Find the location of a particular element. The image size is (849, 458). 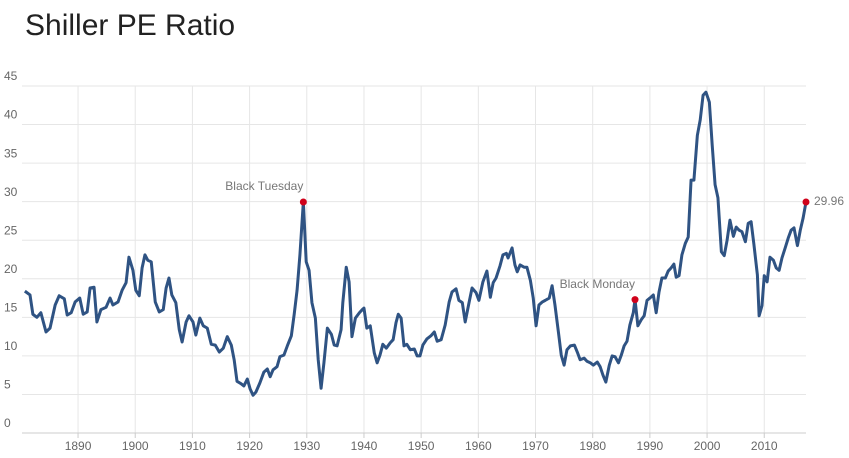

annotation-label: 29.96 is located at coordinates (829, 201).